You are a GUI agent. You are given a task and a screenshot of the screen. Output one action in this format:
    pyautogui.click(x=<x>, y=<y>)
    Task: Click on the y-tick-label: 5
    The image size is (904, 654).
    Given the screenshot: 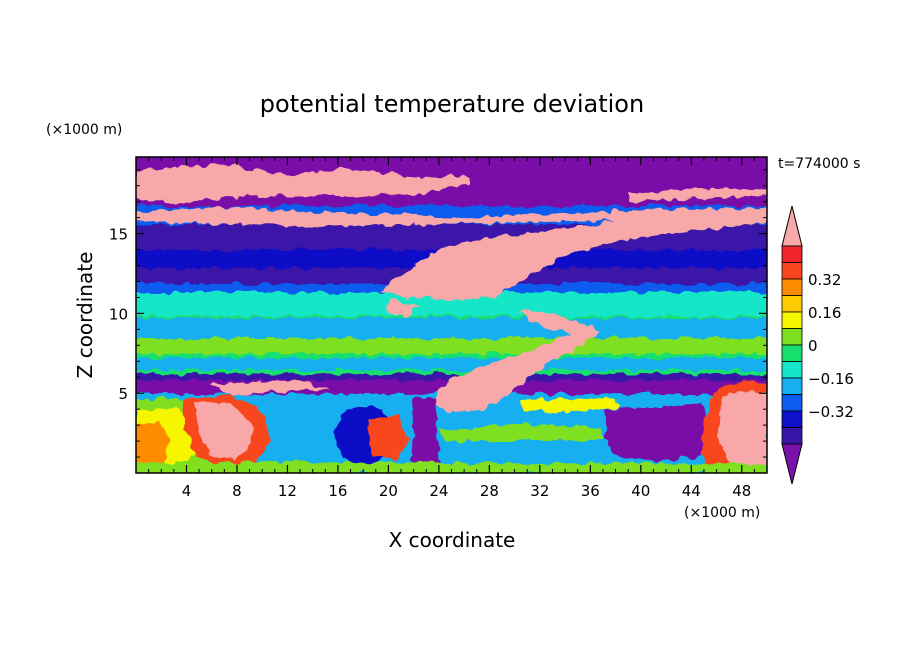 What is the action you would take?
    pyautogui.click(x=123, y=394)
    